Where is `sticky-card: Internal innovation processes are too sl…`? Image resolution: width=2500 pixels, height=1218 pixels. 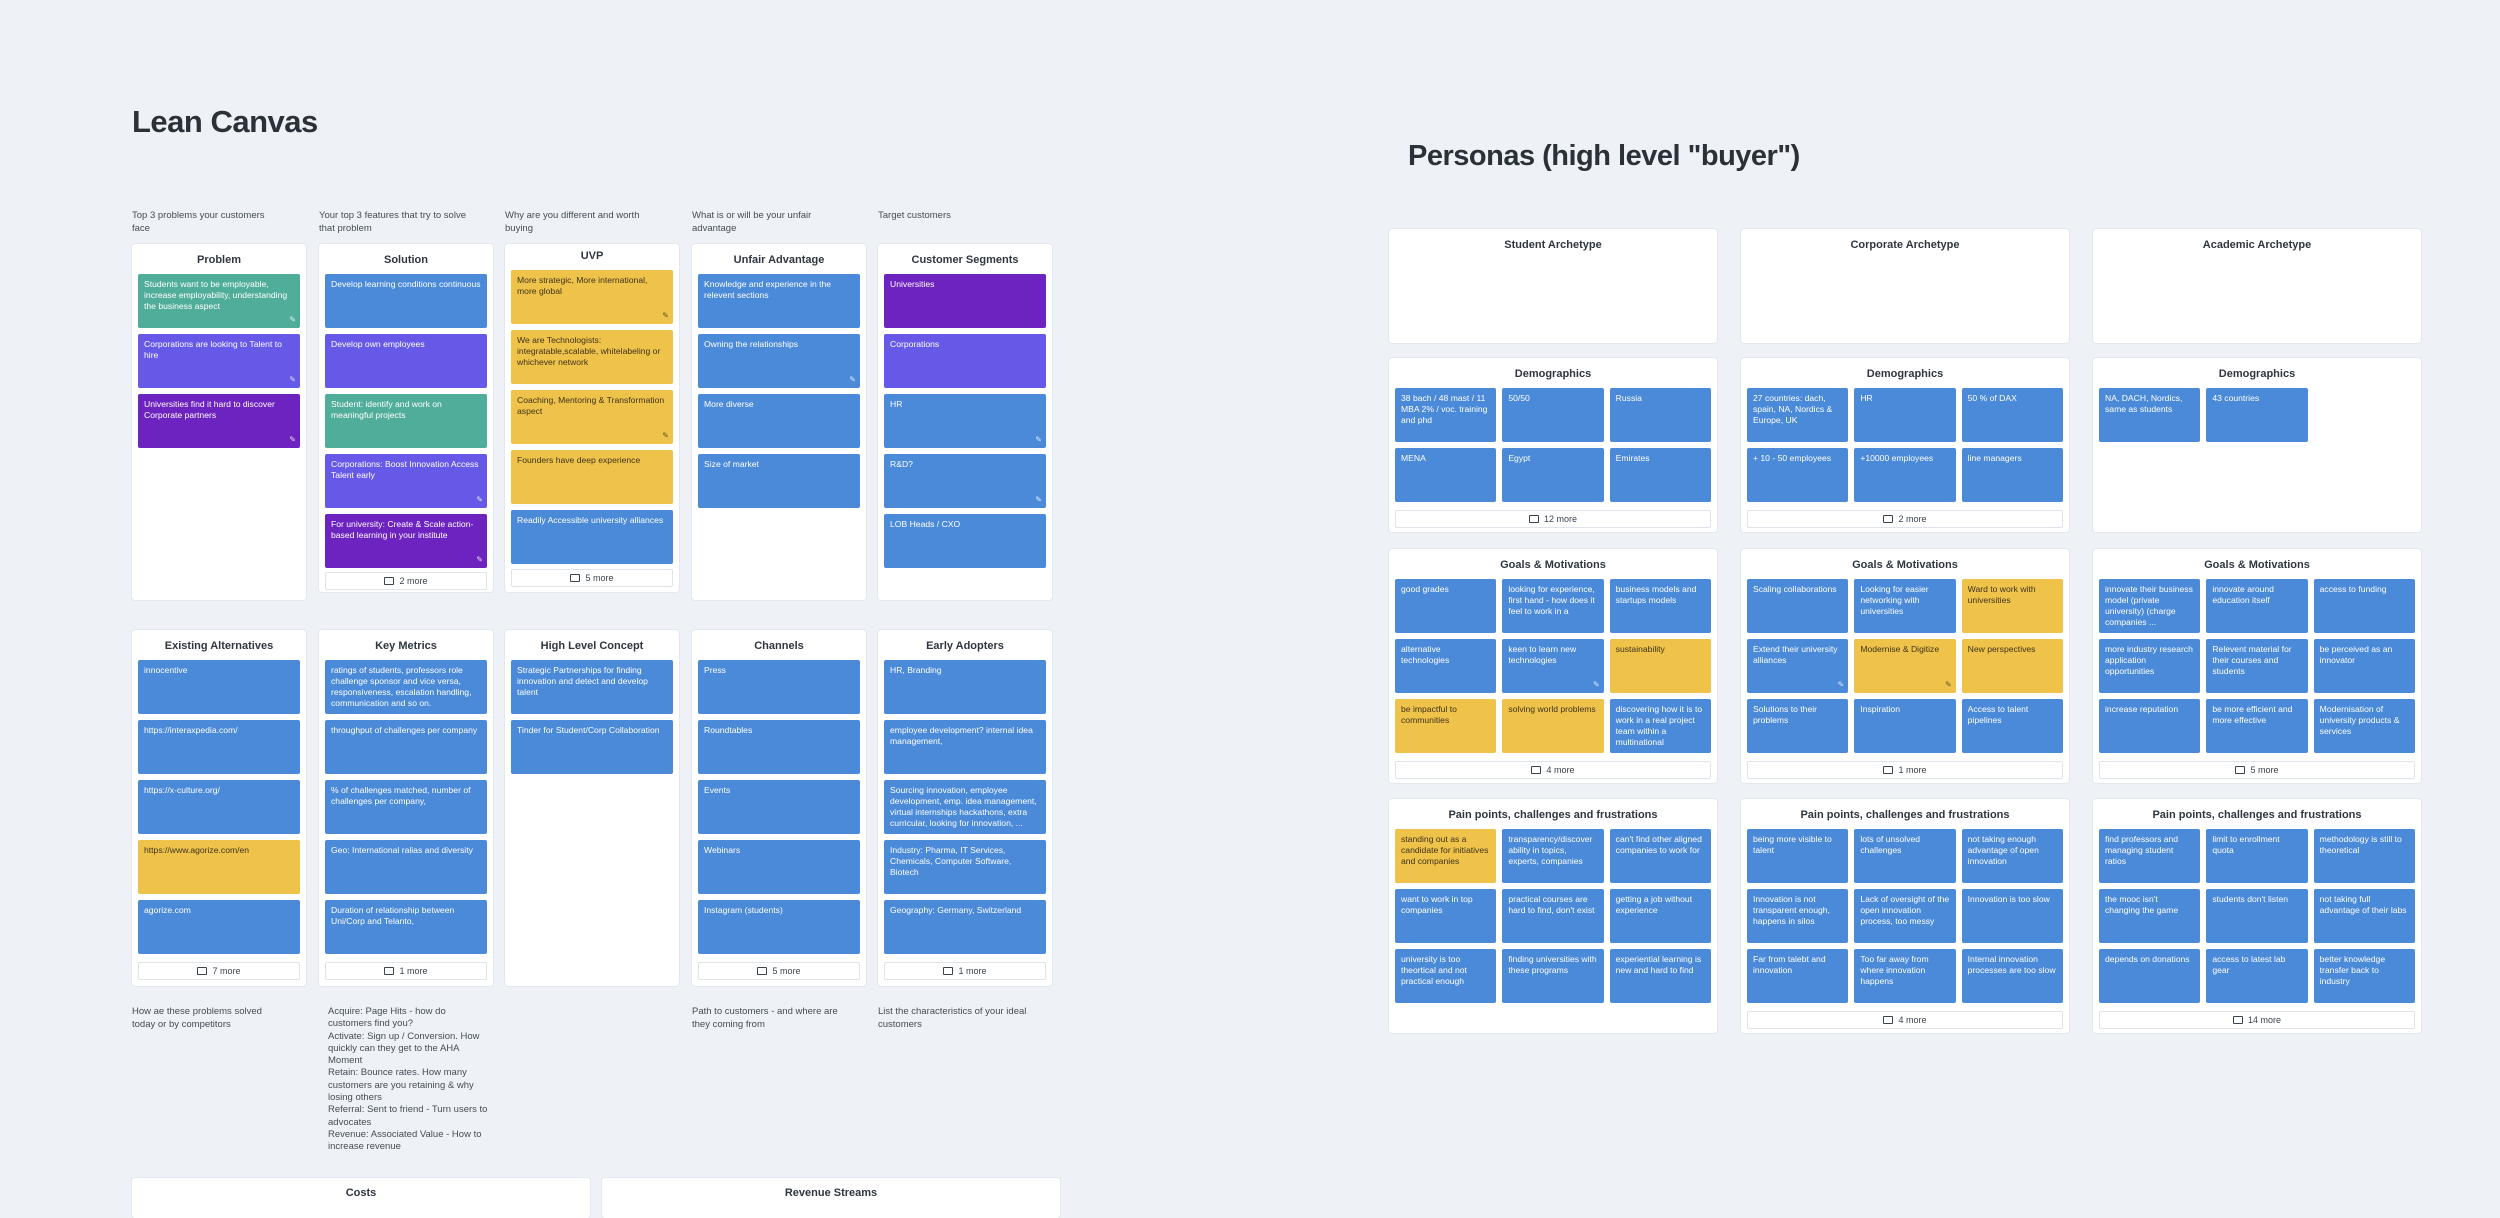 sticky-card: Internal innovation processes are too sl… is located at coordinates (2012, 976).